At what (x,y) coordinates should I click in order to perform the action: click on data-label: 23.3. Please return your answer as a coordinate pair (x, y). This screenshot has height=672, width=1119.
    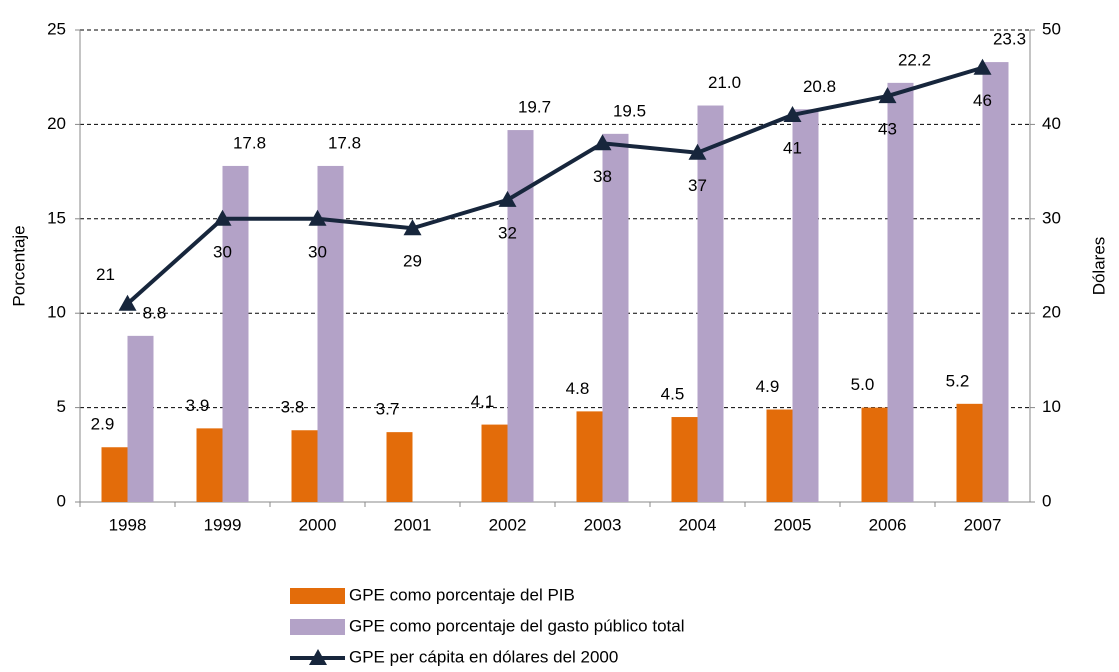
    Looking at the image, I should click on (1009, 39).